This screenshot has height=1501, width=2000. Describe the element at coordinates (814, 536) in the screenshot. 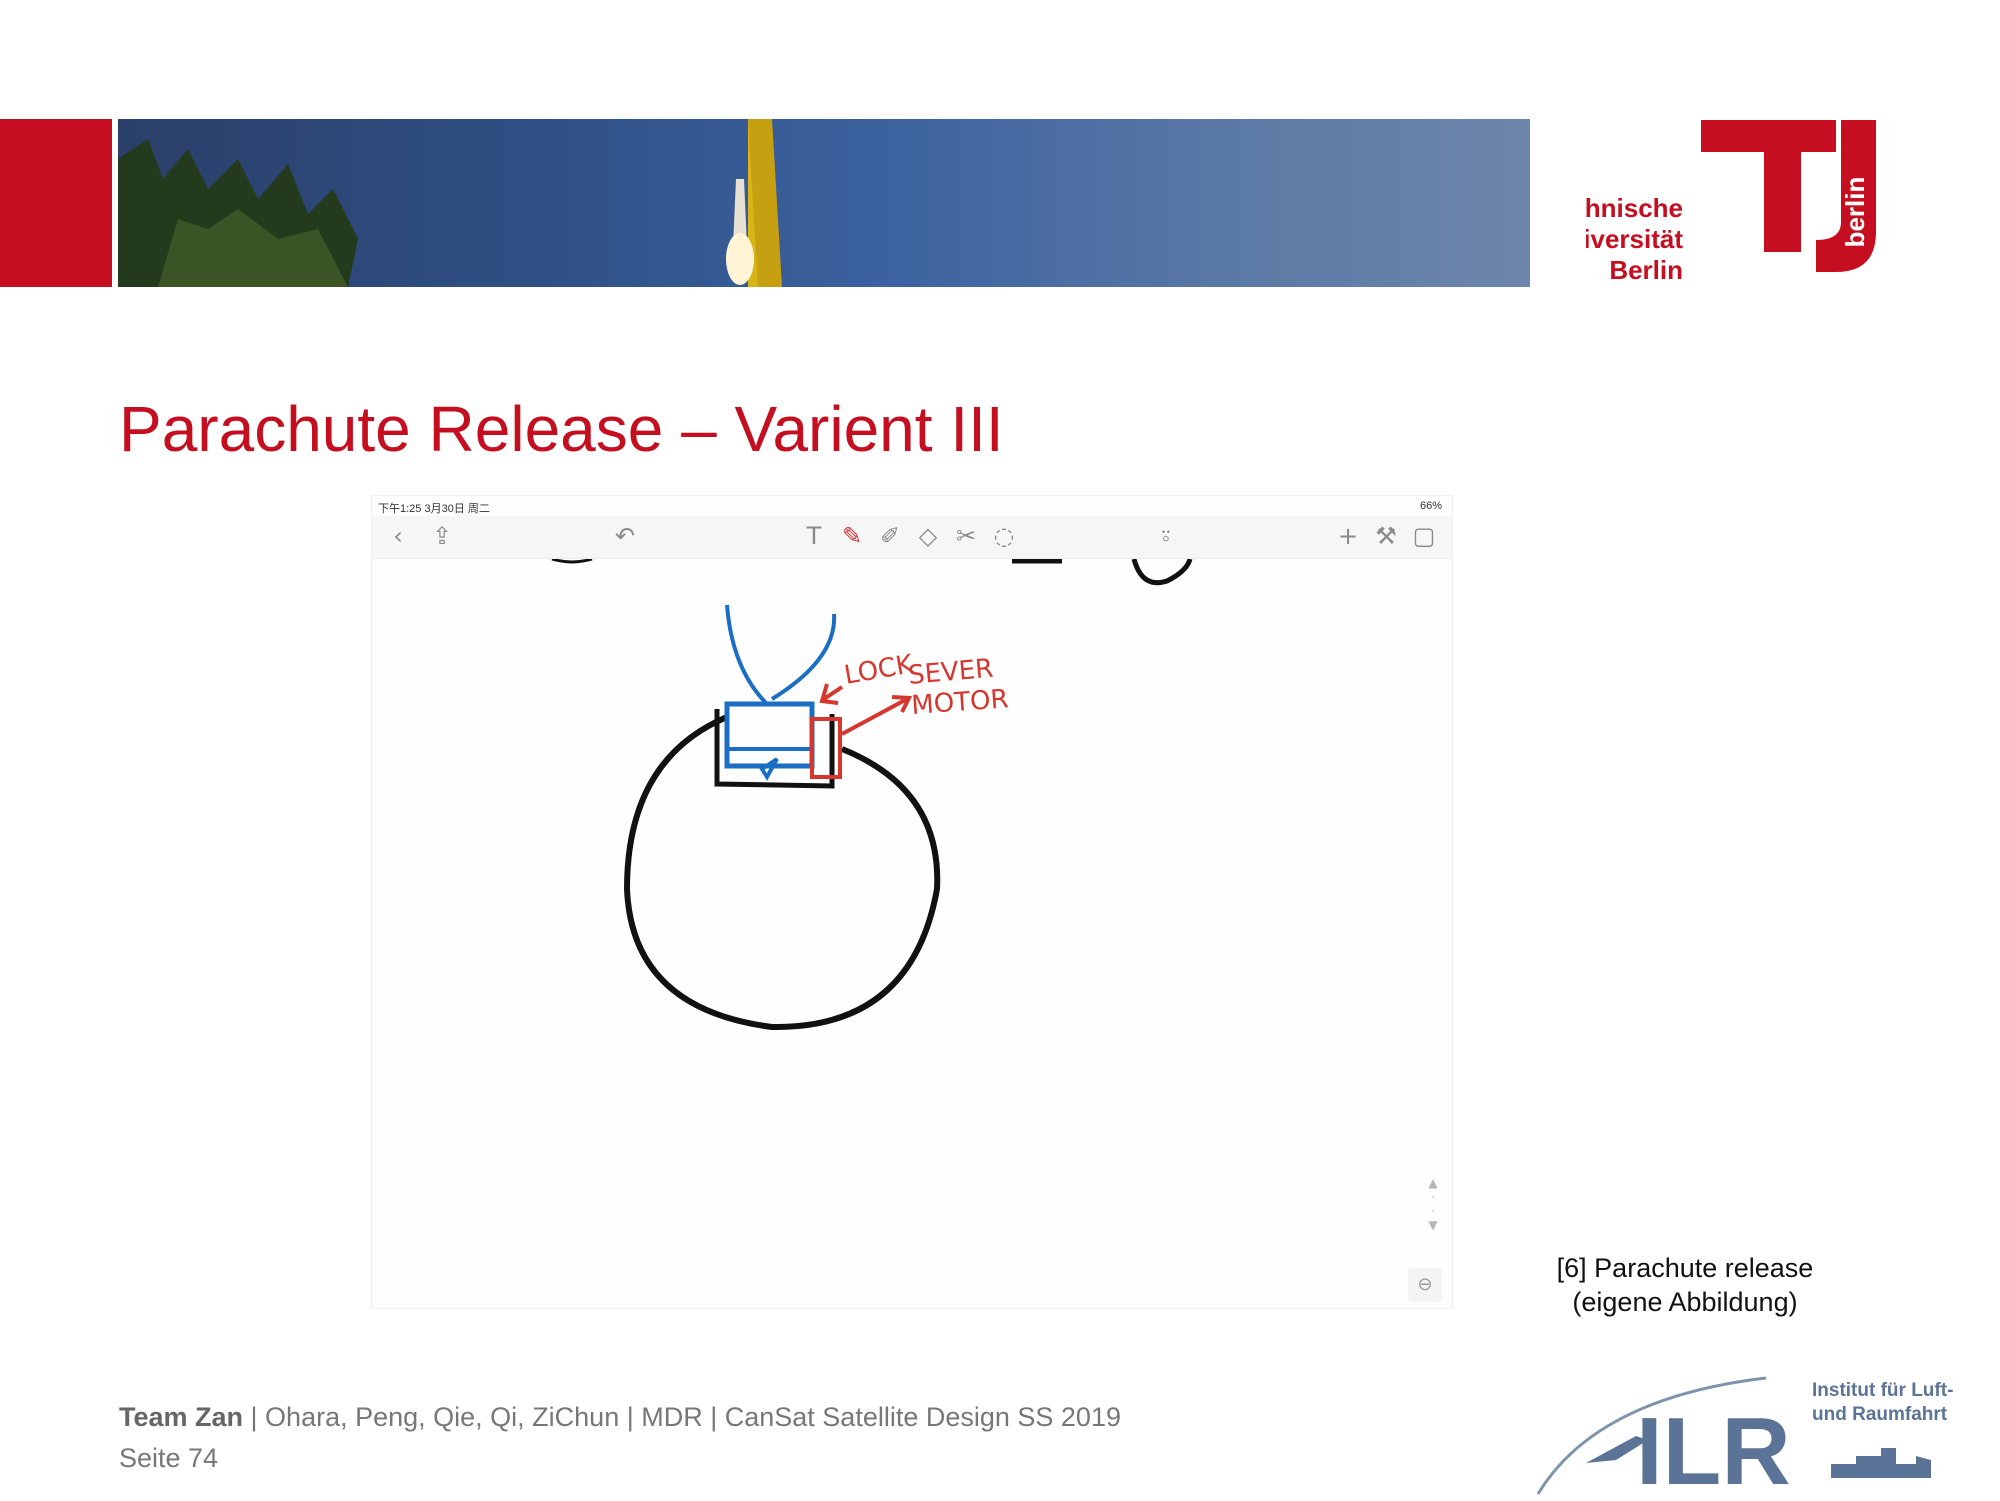

I see `text-icon: T` at that location.